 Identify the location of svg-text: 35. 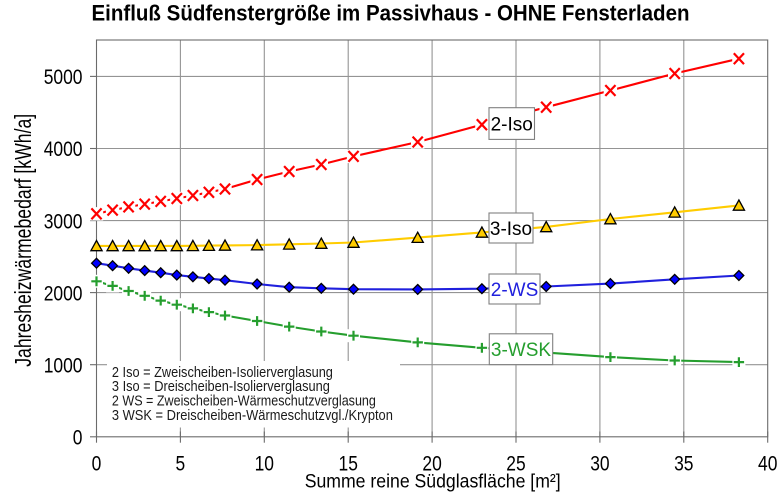
(683, 463).